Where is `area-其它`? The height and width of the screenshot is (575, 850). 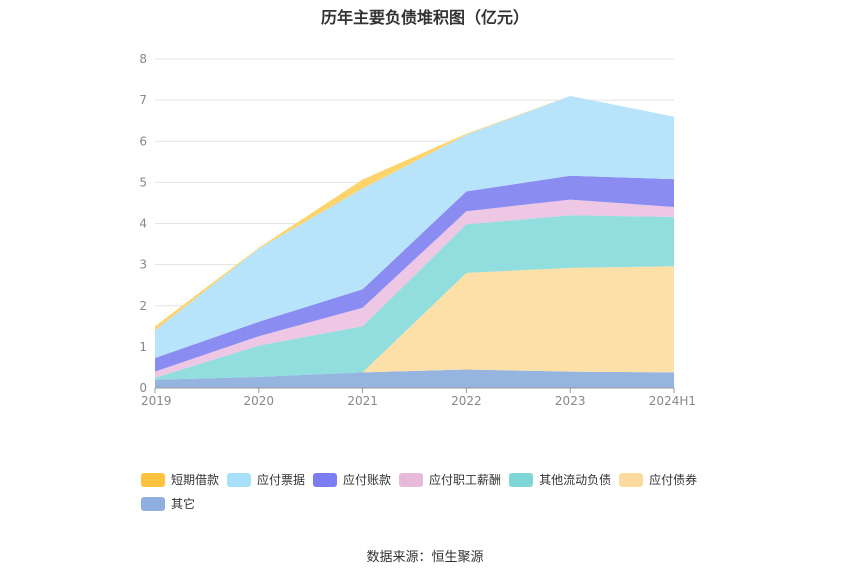
area-其它 is located at coordinates (414, 378).